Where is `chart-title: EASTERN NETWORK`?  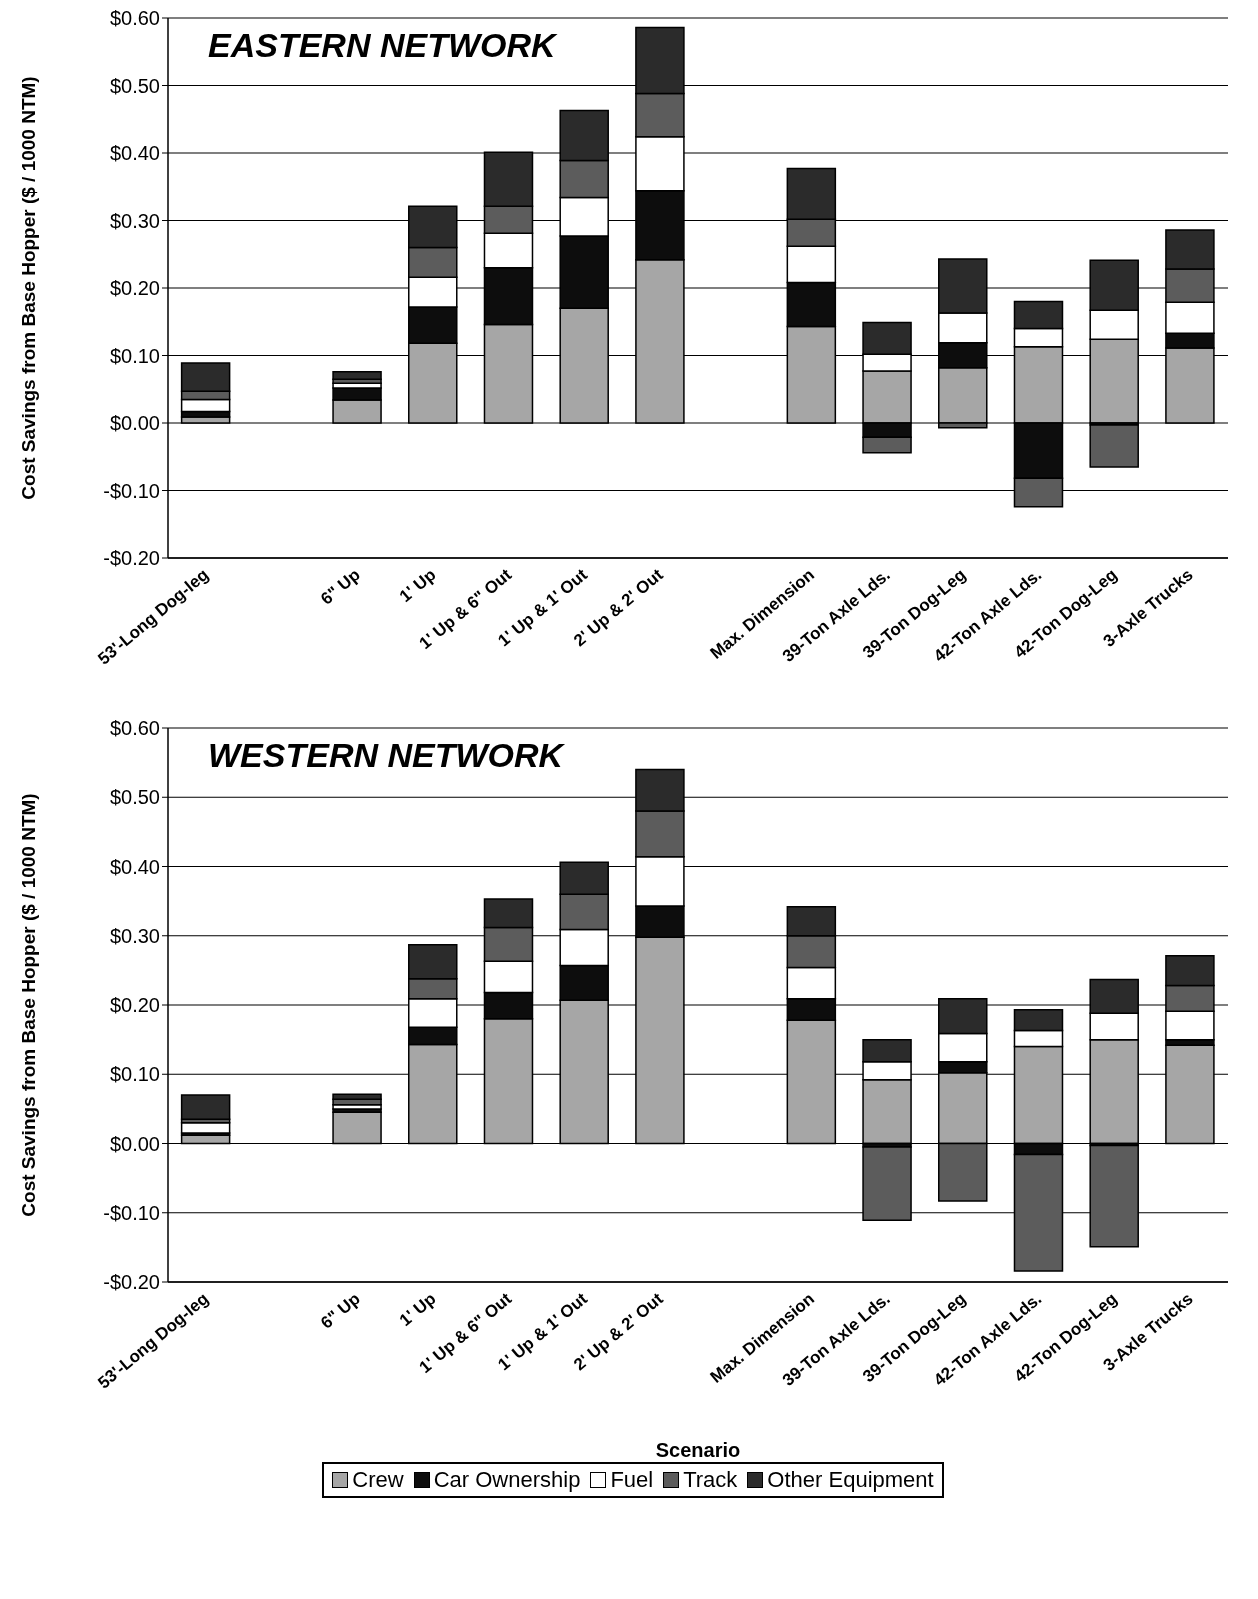
chart-title: EASTERN NETWORK is located at coordinates (382, 45).